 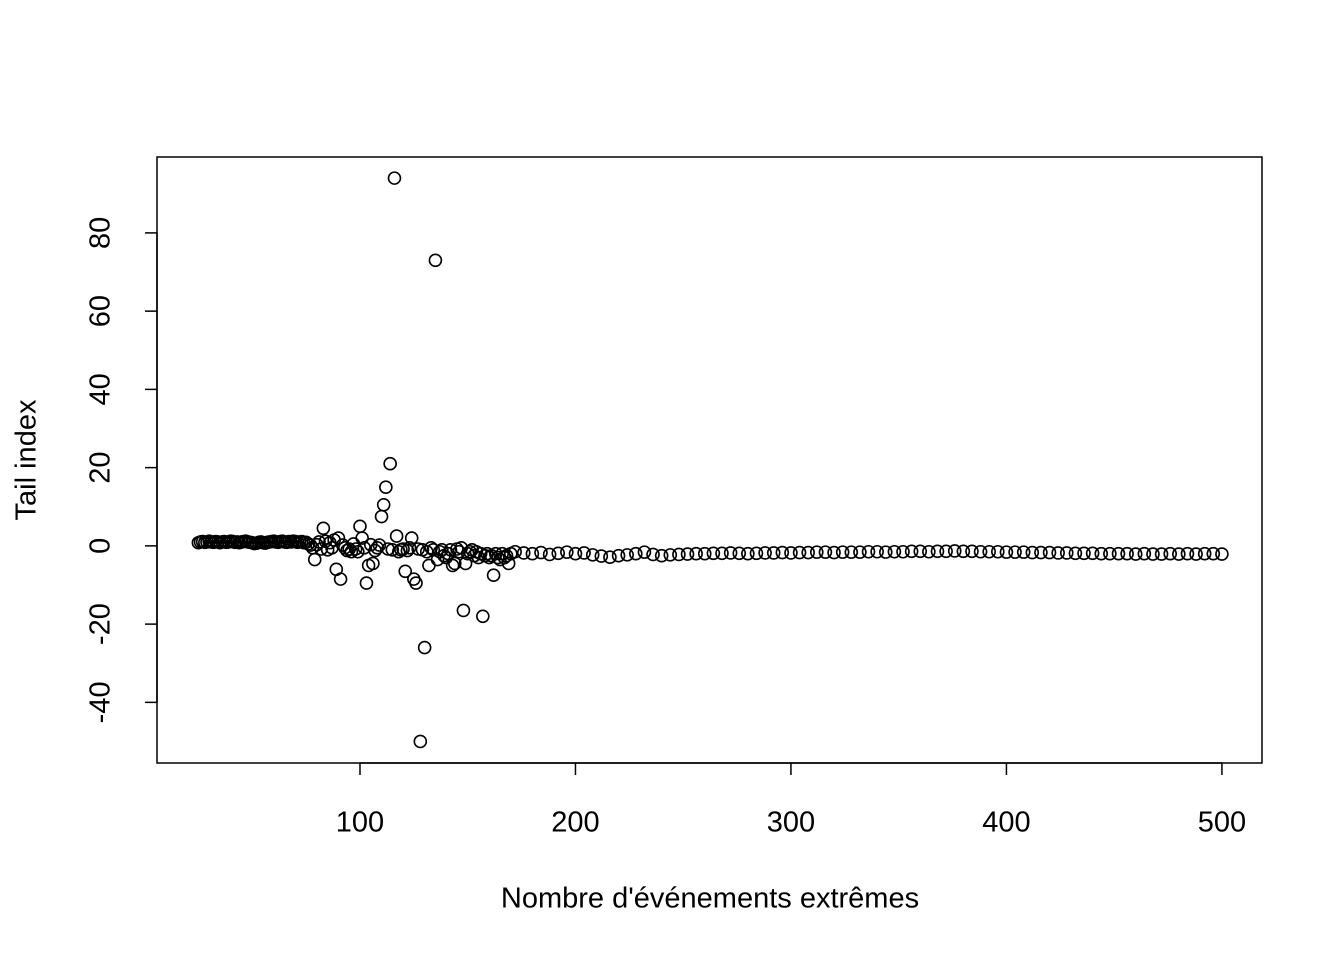 I want to click on y-axis-label: Tail index, so click(x=27, y=459).